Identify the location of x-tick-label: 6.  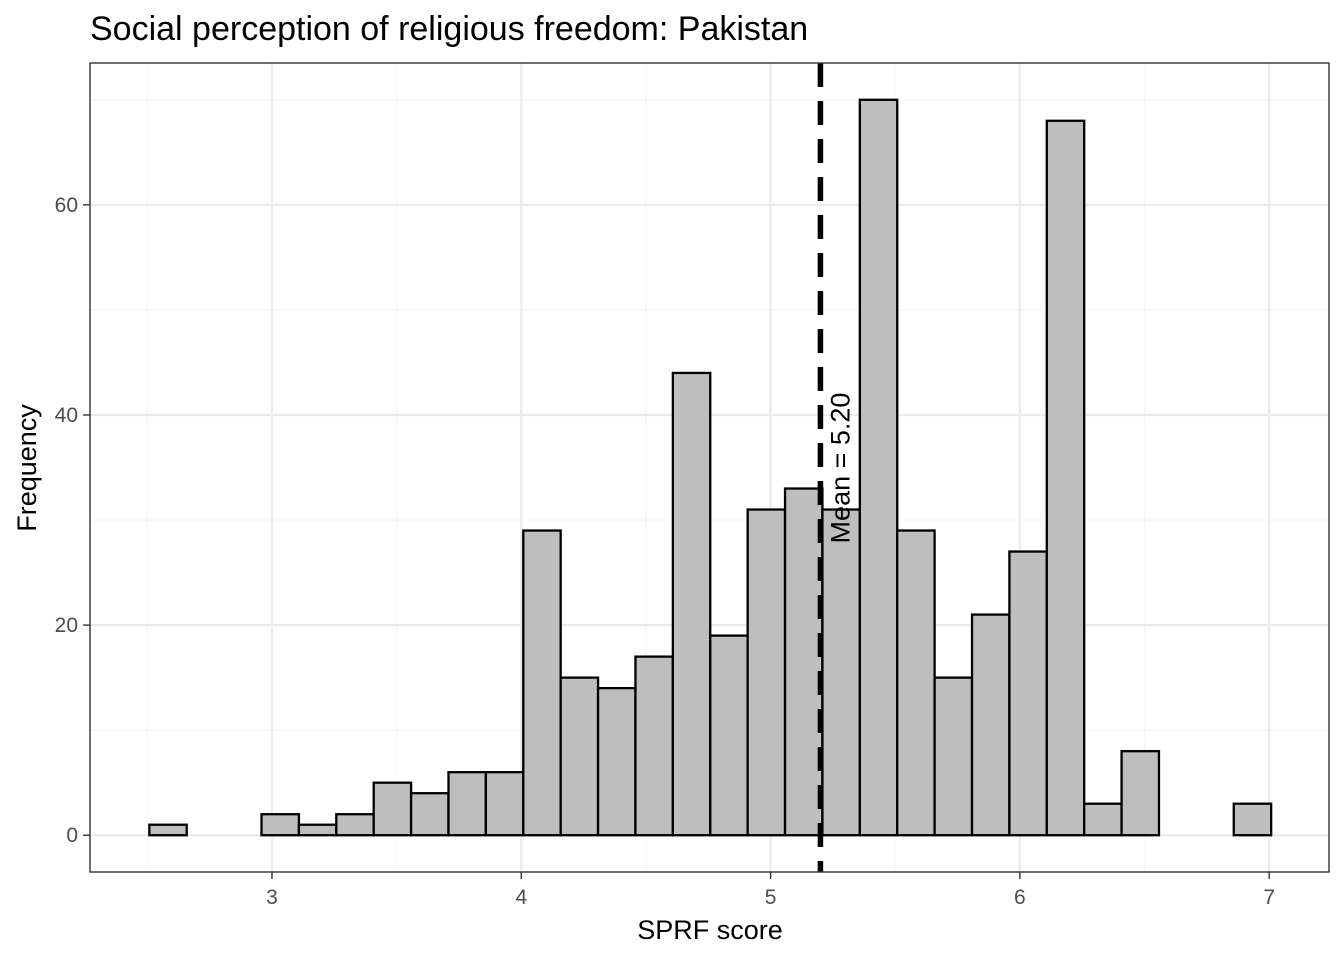
(1020, 897).